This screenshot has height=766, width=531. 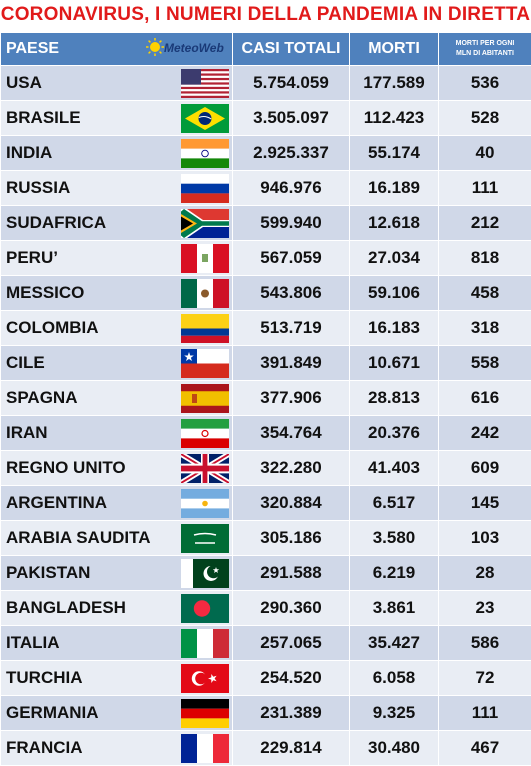 I want to click on morti-cell: 27.034, so click(x=394, y=258).